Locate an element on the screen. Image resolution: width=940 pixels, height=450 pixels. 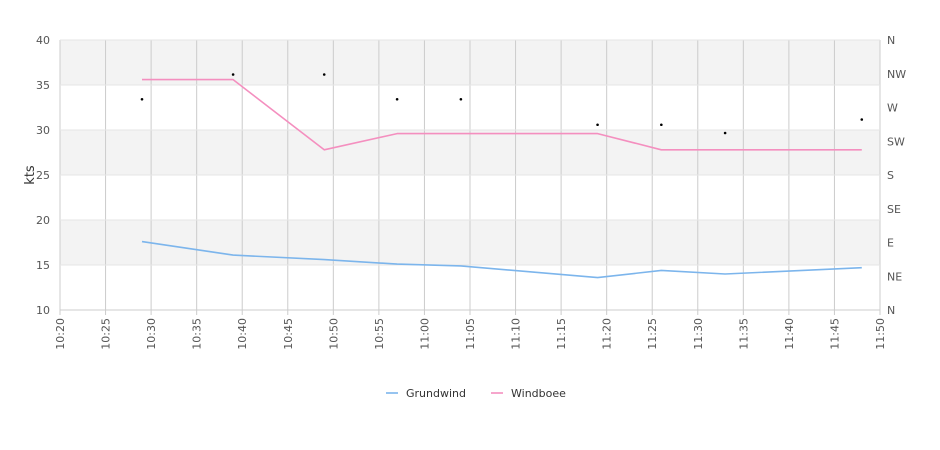
y2-axis-ticks: N NE E SE S SW W NW N is located at coordinates (896, 175).